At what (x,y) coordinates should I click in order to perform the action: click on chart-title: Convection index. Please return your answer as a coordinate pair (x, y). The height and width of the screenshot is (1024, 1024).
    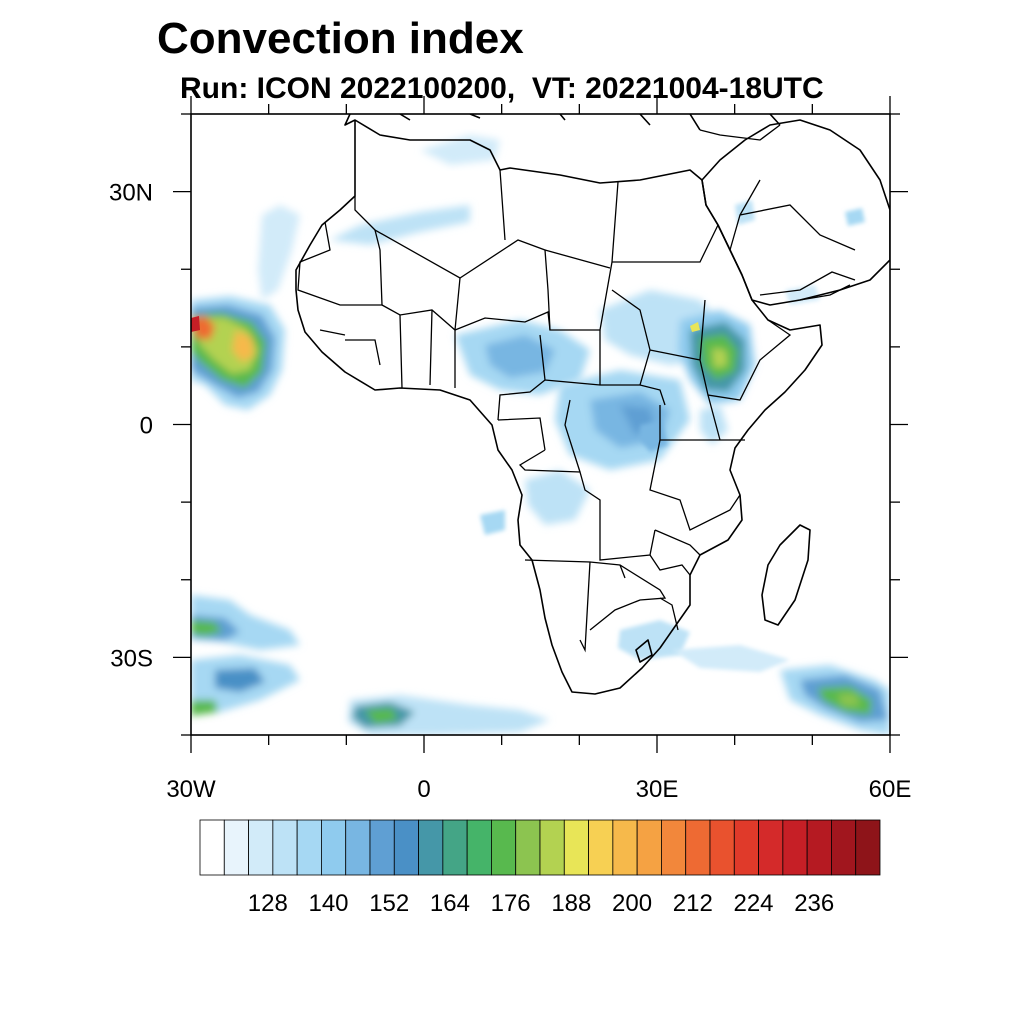
    Looking at the image, I should click on (340, 38).